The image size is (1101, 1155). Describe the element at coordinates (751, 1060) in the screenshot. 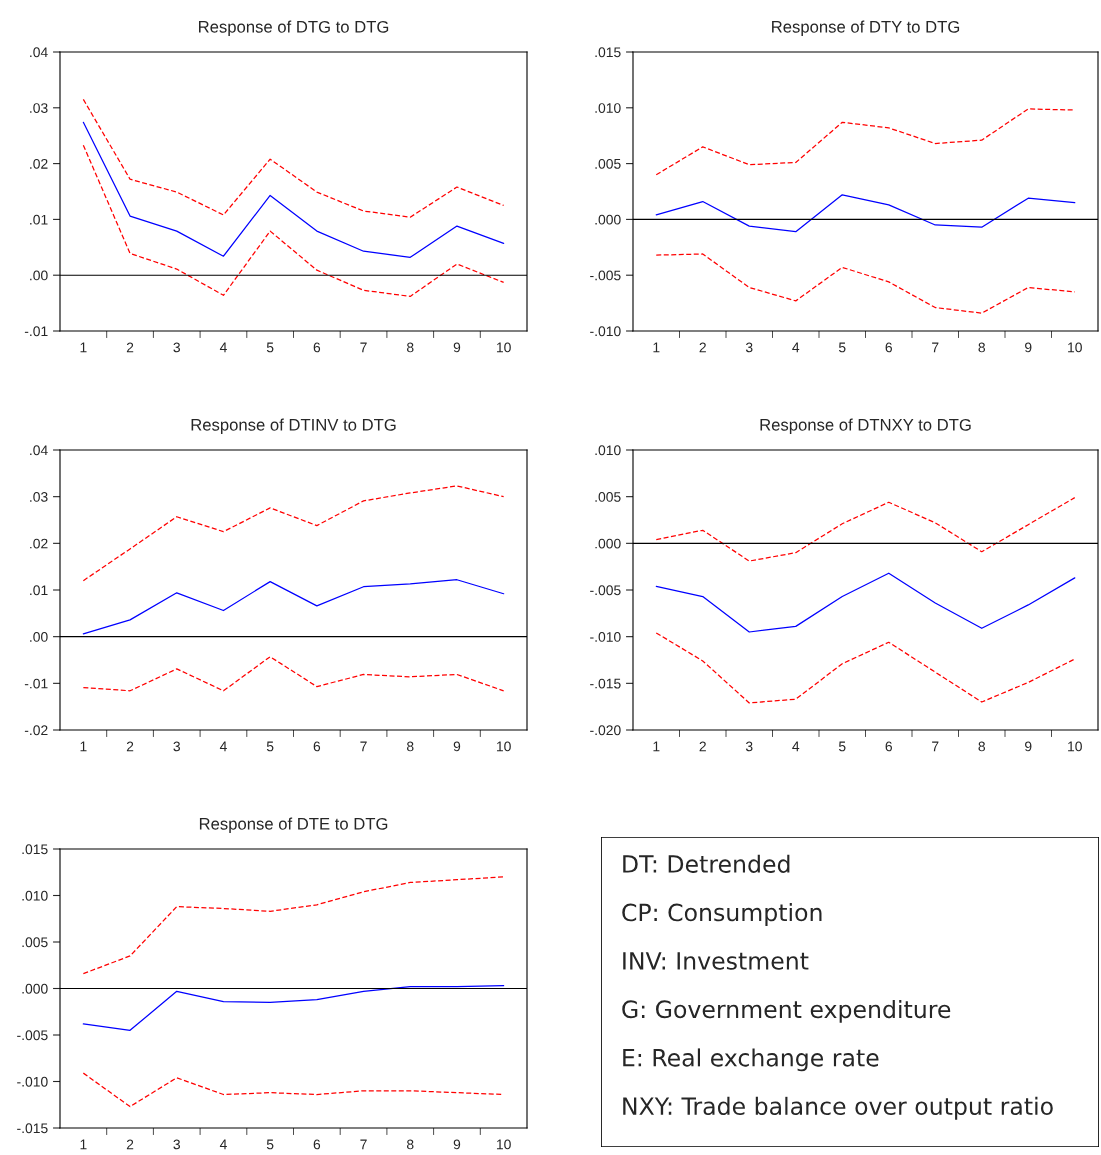

I see `text: E: Real exchange rate` at that location.